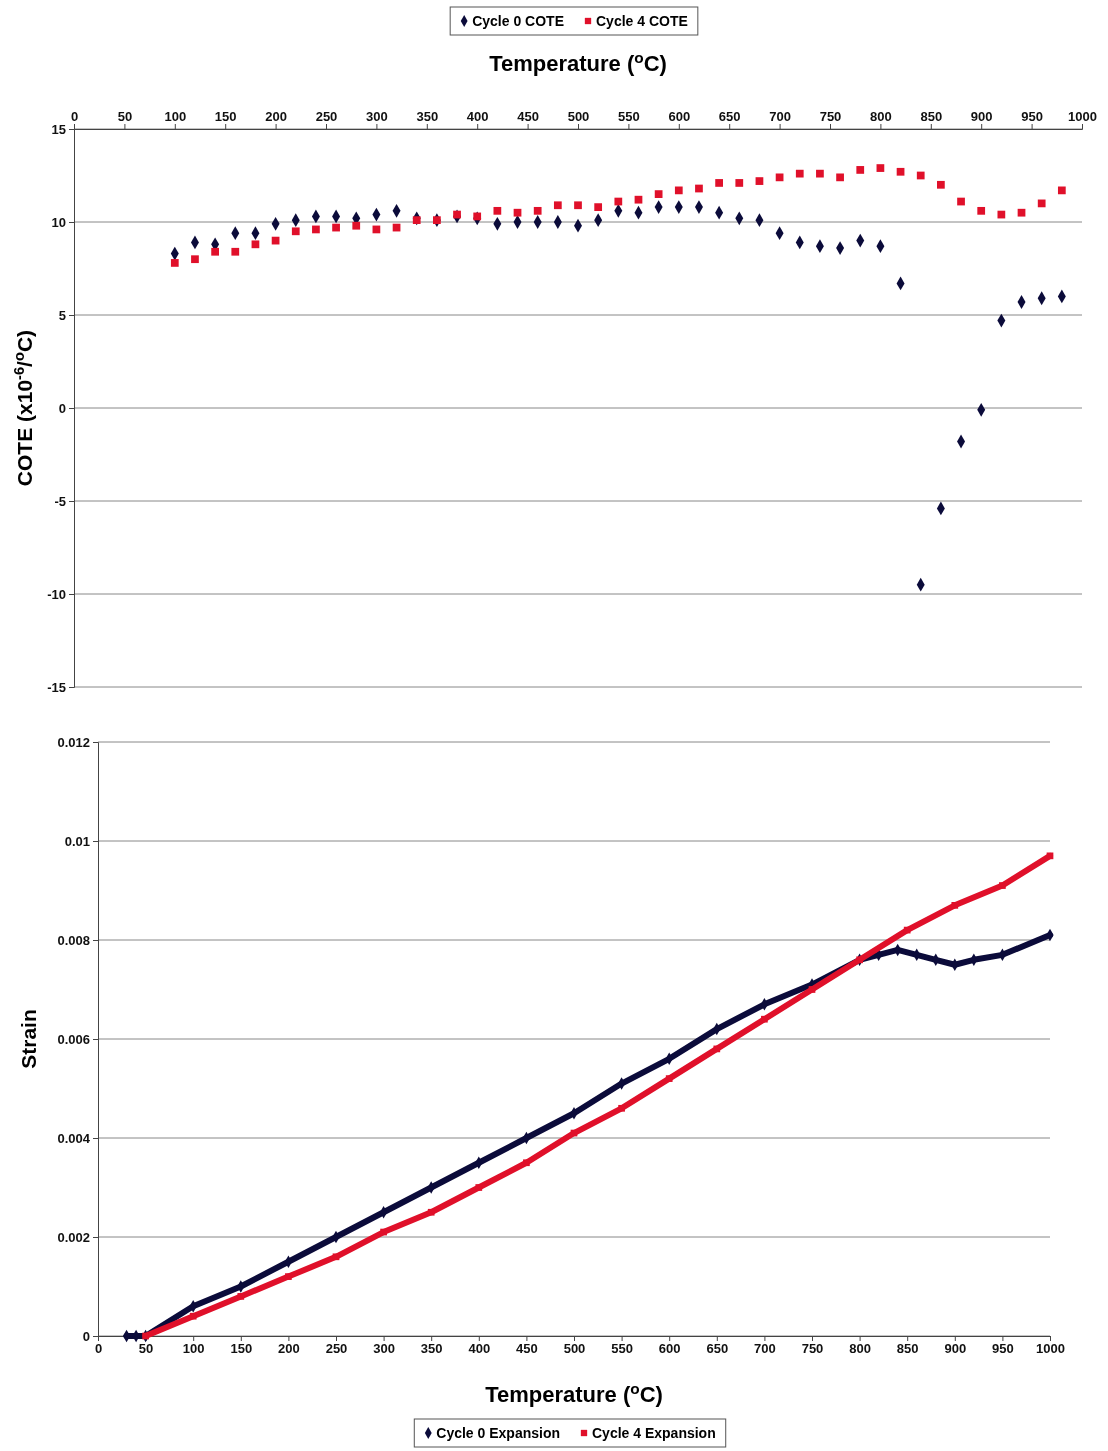  I want to click on x-tick-label: 0, so click(98, 1349).